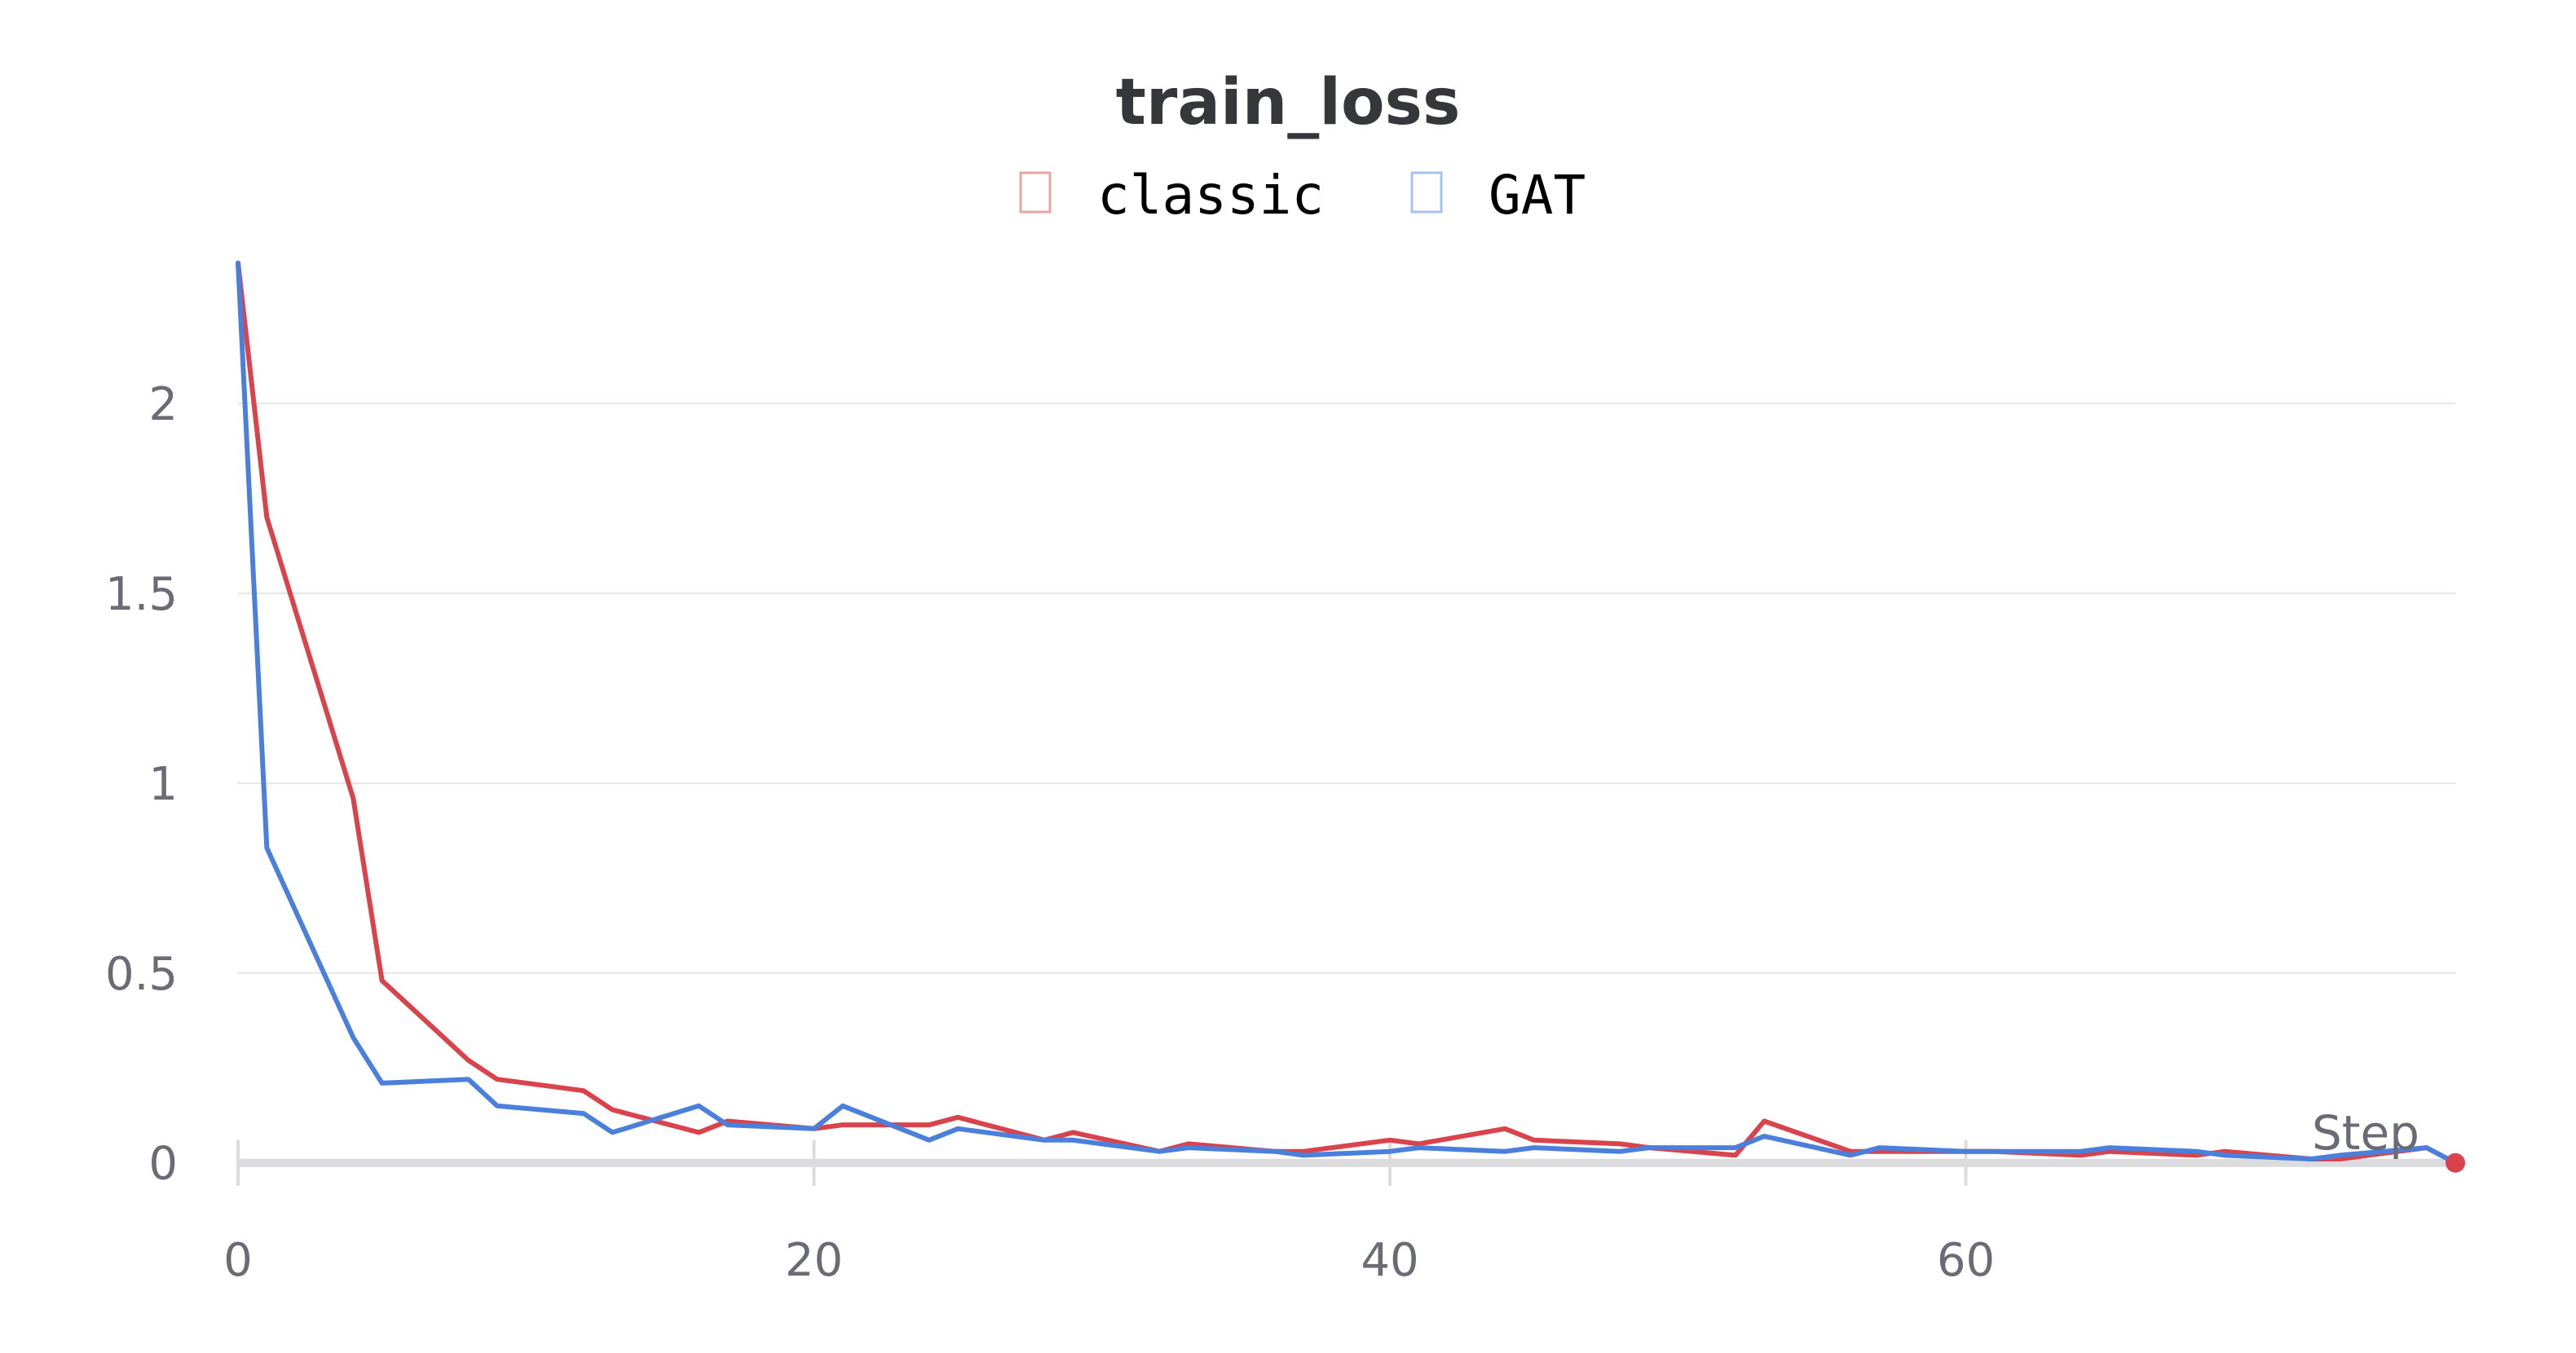 The height and width of the screenshot is (1353, 2576). What do you see at coordinates (2455, 1162) in the screenshot?
I see `series-end-point` at bounding box center [2455, 1162].